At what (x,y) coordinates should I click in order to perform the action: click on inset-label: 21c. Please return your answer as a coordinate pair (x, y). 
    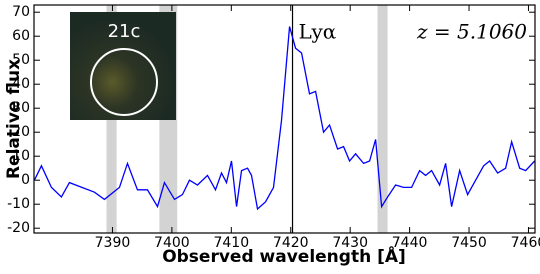
    Looking at the image, I should click on (124, 31).